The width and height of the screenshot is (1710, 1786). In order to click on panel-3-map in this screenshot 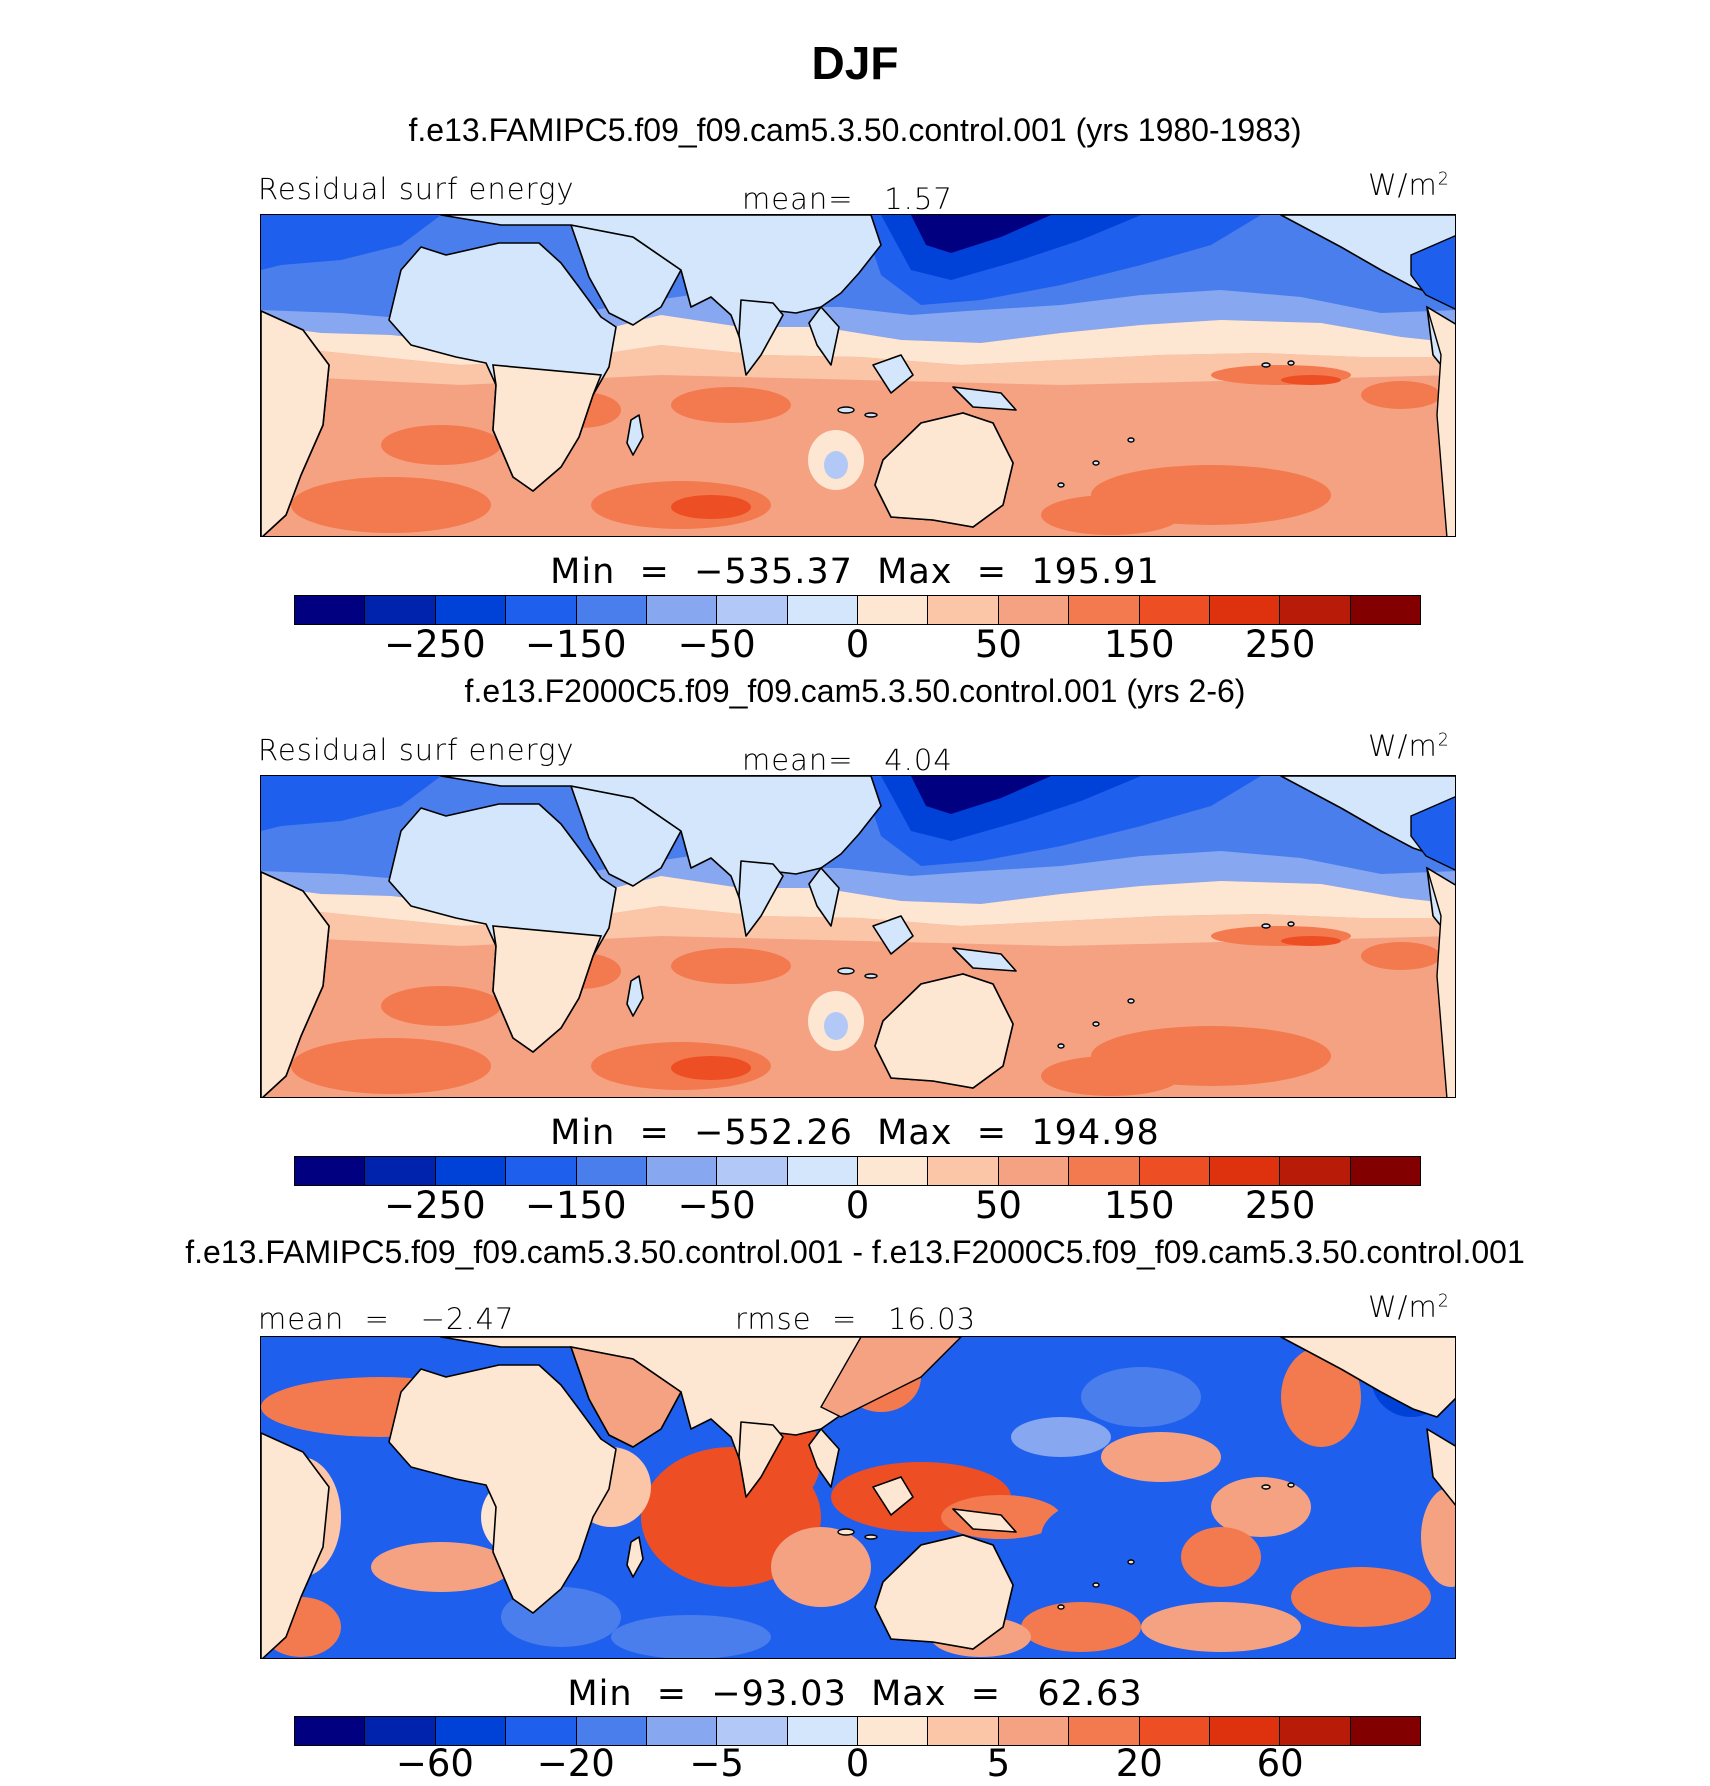, I will do `click(858, 1497)`.